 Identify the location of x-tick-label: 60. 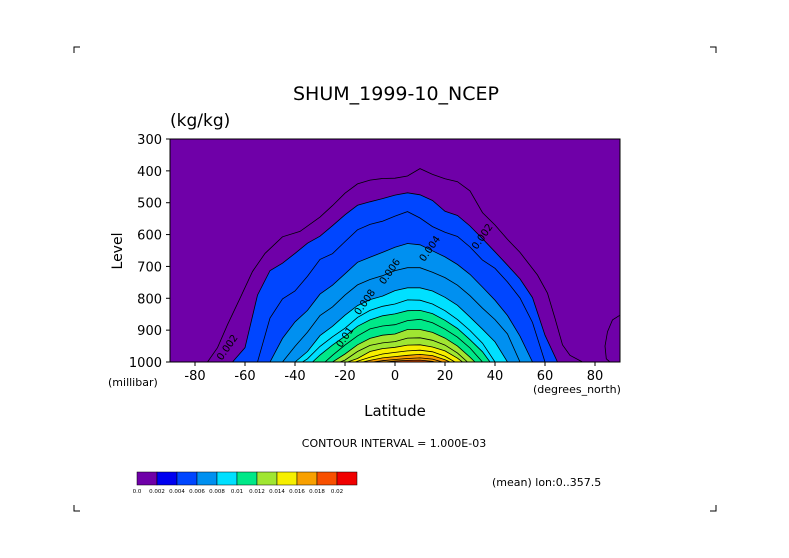
(545, 376).